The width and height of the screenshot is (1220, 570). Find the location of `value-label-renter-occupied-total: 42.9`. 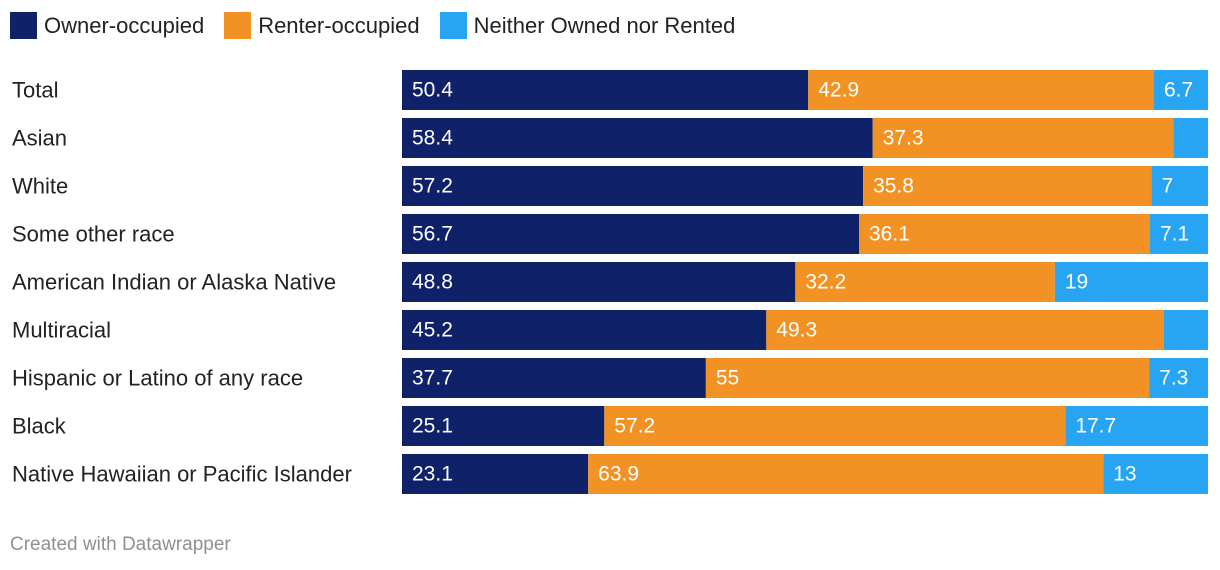

value-label-renter-occupied-total: 42.9 is located at coordinates (838, 90).